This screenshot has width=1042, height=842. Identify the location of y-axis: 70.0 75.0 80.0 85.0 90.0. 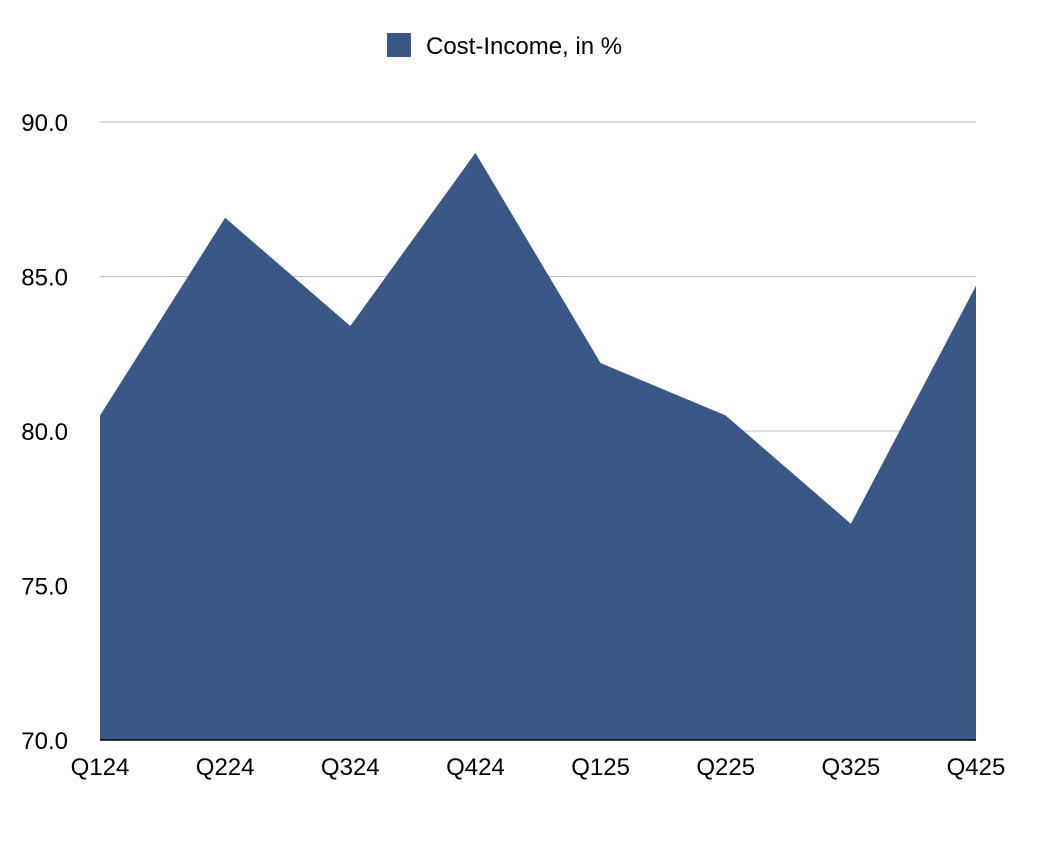
(44, 432).